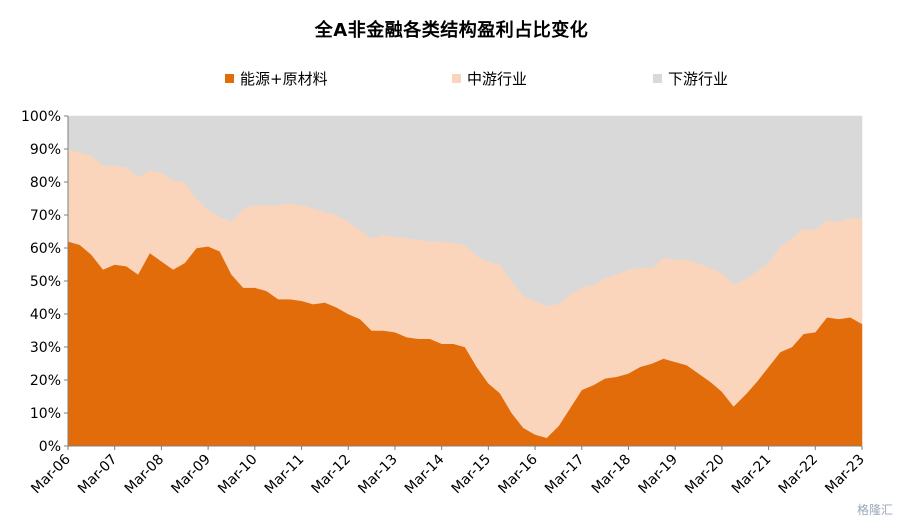 The image size is (903, 522). I want to click on x-tick-label: Mar-07, so click(98, 475).